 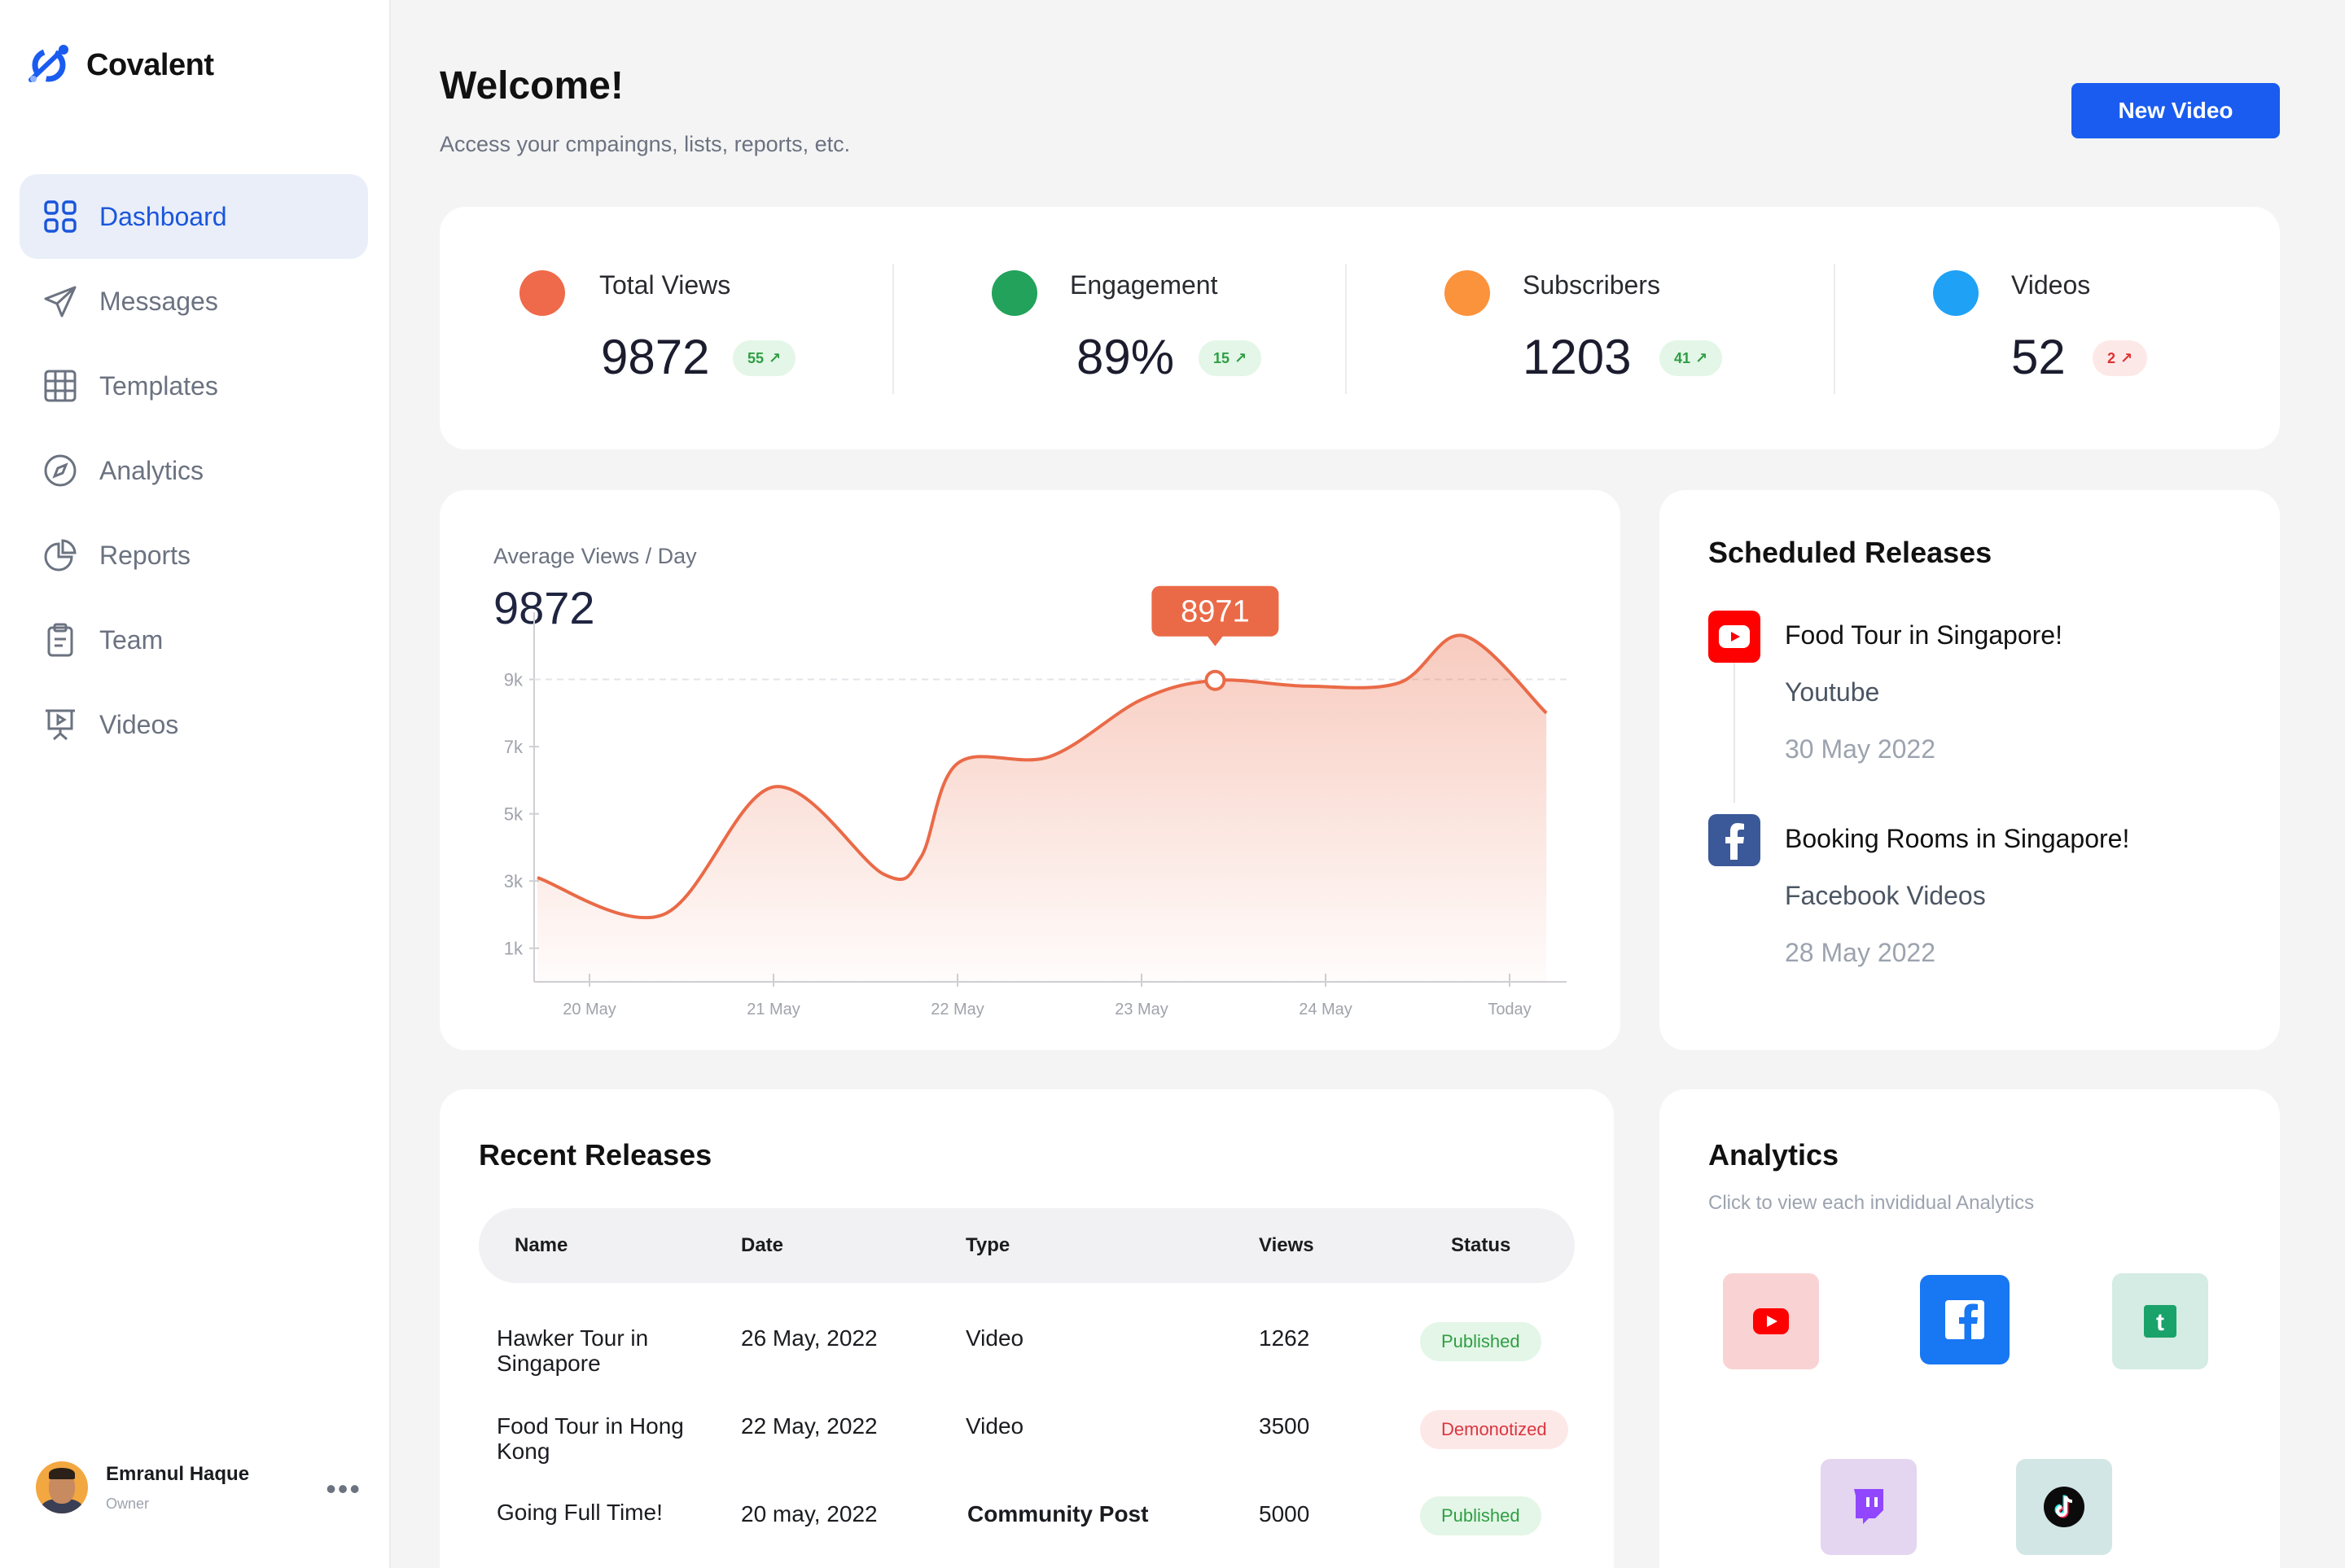 I want to click on sidebar-item-videos: Videos, so click(x=194, y=724).